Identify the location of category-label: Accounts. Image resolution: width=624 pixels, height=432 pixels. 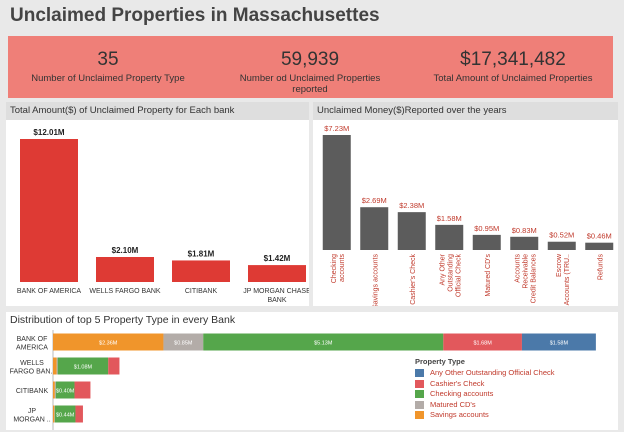
(517, 268).